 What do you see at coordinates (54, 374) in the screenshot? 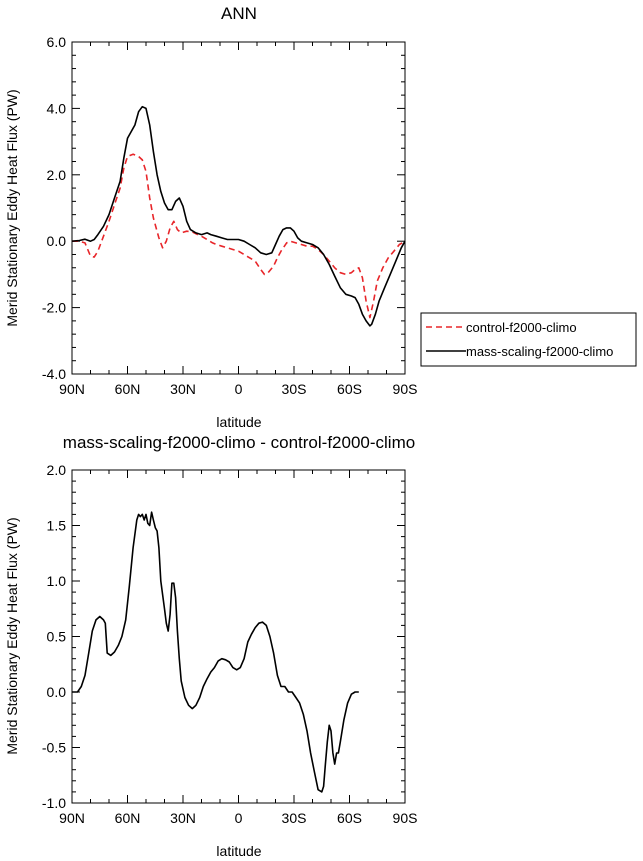
I see `y-tick-label: -4.0` at bounding box center [54, 374].